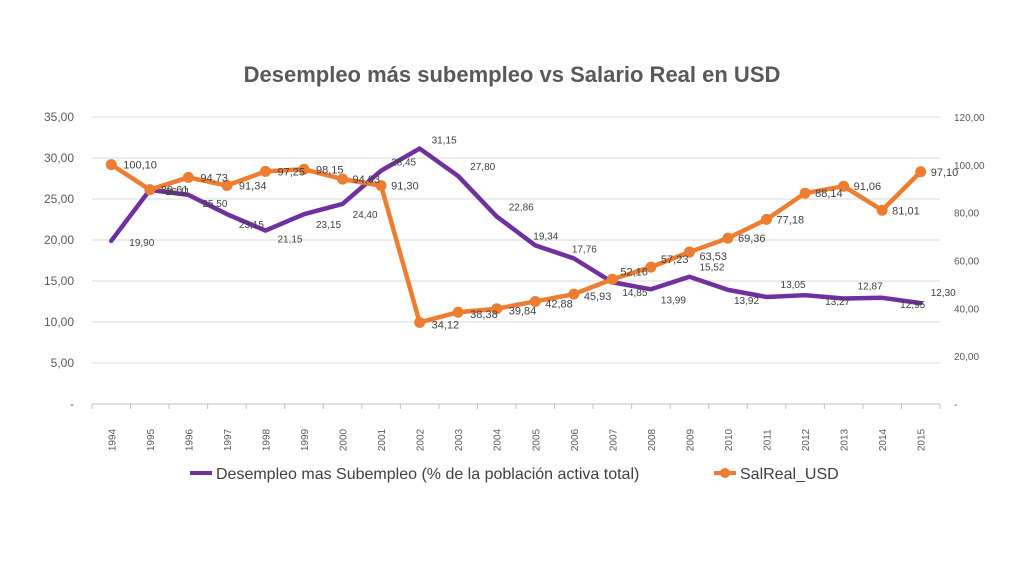  I want to click on y-right-tick-label: 120,00, so click(969, 118).